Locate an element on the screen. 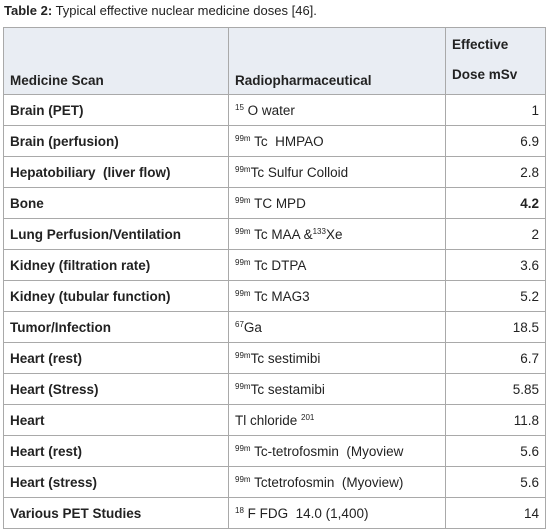 The height and width of the screenshot is (529, 549). pharma-text: Tc sestamibi is located at coordinates (287, 389).